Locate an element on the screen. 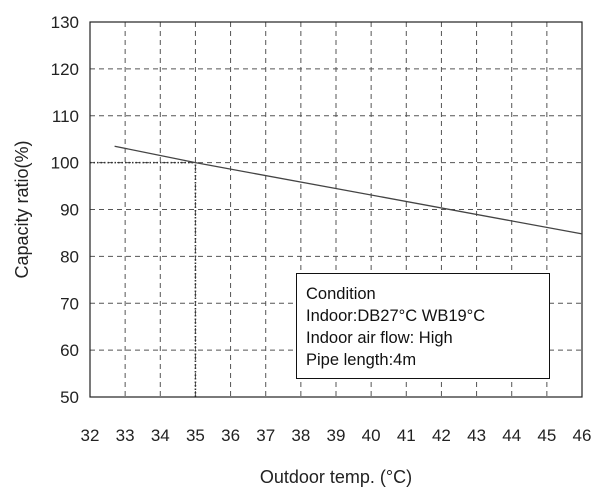  x-tick-label-44: 44 is located at coordinates (511, 435).